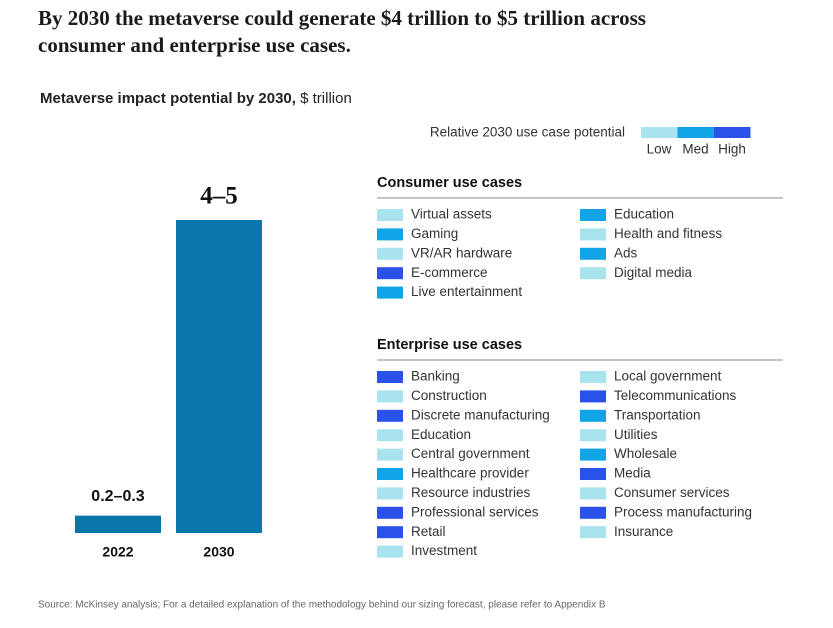  Describe the element at coordinates (449, 272) in the screenshot. I see `use-case-label: E-commerce` at that location.